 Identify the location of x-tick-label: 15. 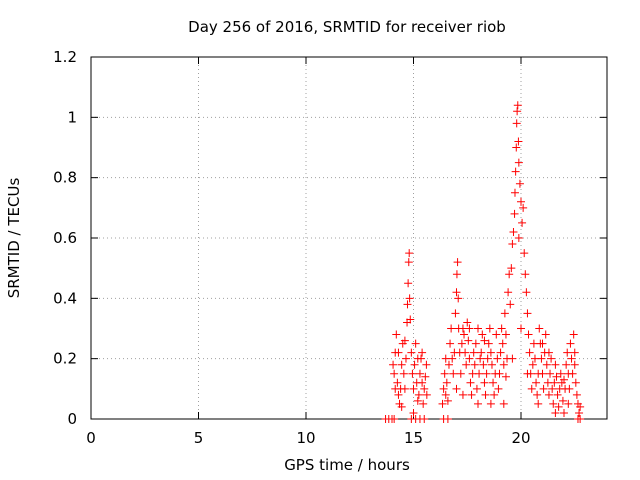
(413, 438).